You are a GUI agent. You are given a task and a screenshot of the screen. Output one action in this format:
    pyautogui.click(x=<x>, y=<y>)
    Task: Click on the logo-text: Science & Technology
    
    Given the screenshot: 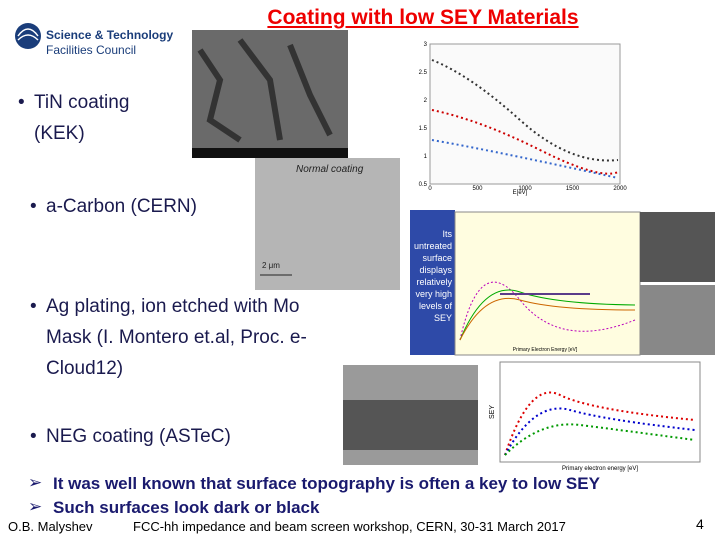 What is the action you would take?
    pyautogui.click(x=109, y=35)
    